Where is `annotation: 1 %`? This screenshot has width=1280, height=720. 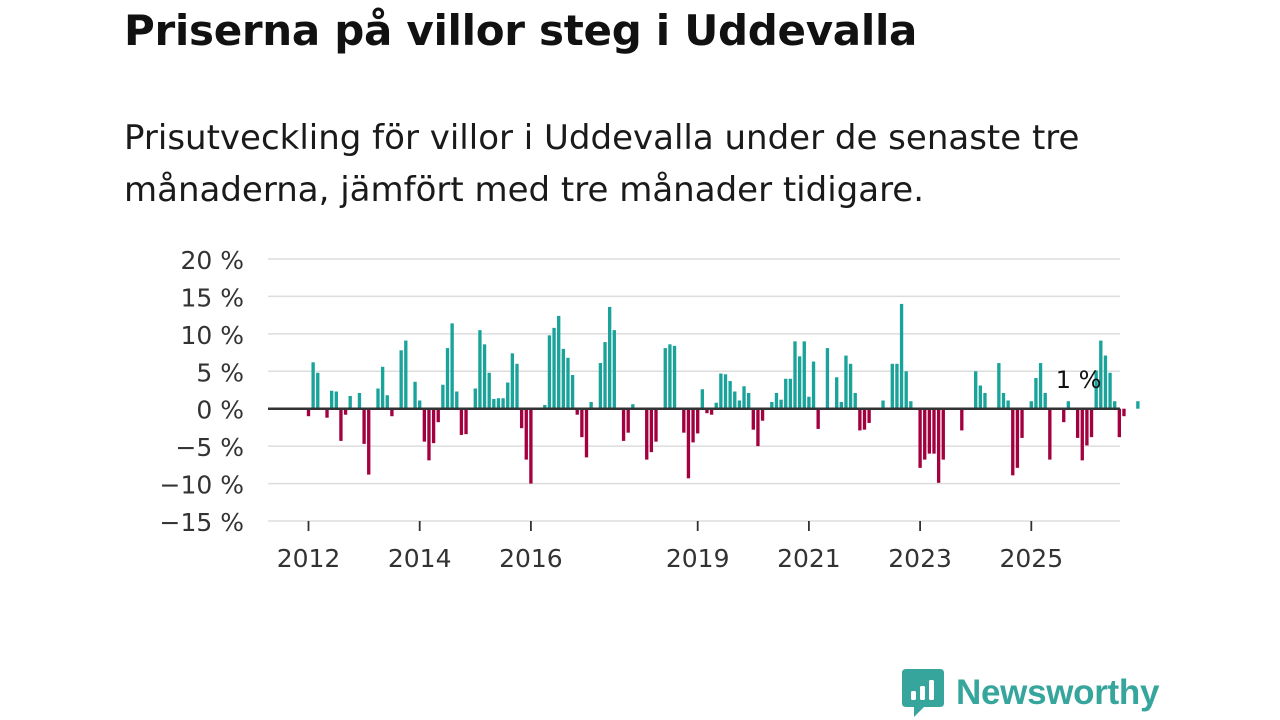
annotation: 1 % is located at coordinates (1079, 380).